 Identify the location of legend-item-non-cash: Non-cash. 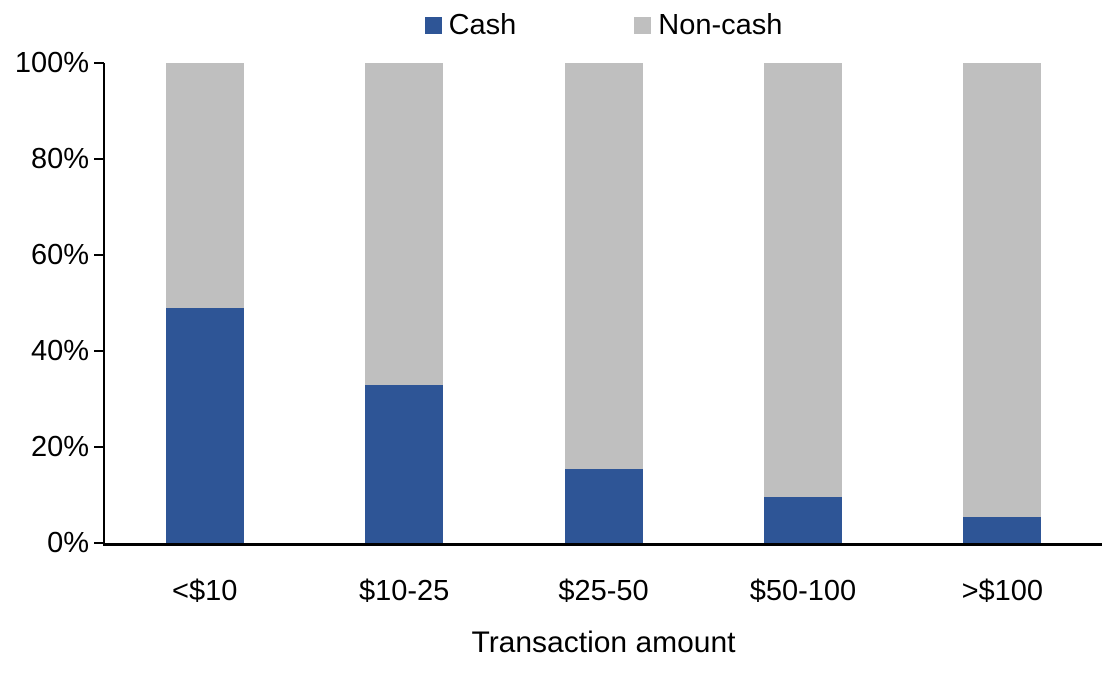
(708, 25).